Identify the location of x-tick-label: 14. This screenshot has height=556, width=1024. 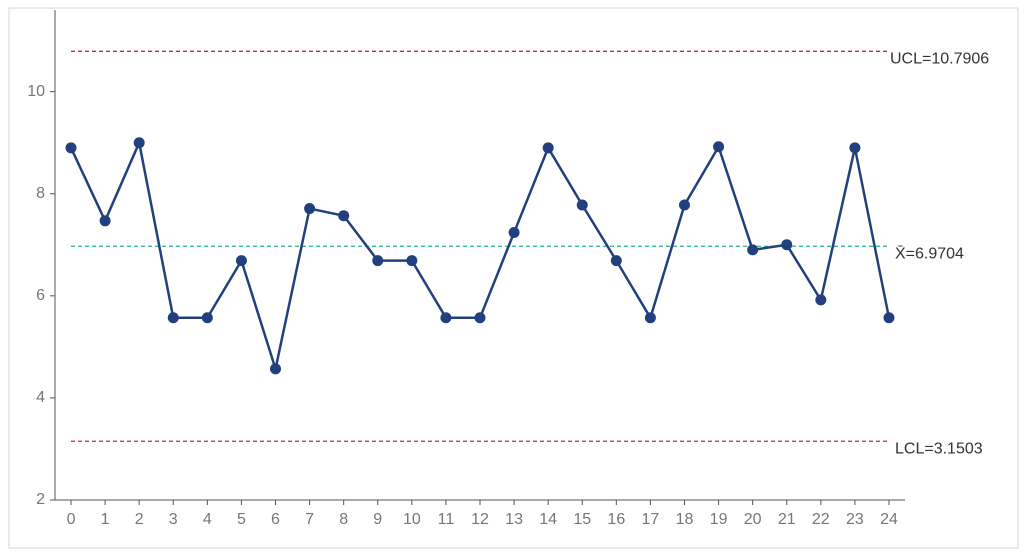
(548, 519).